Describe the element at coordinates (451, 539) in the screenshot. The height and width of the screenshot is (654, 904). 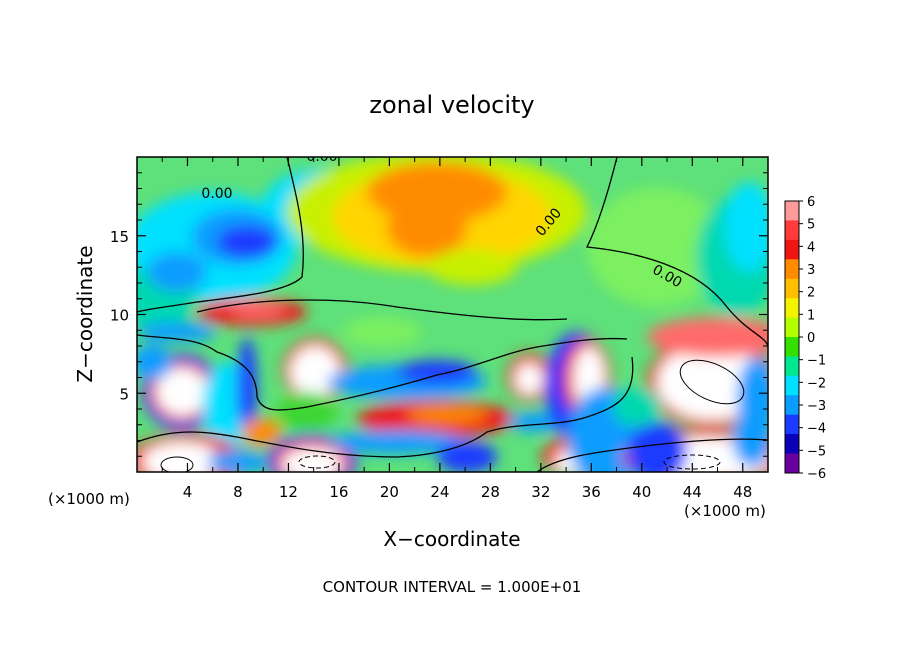
I see `x-axis-label: X−coordinate` at that location.